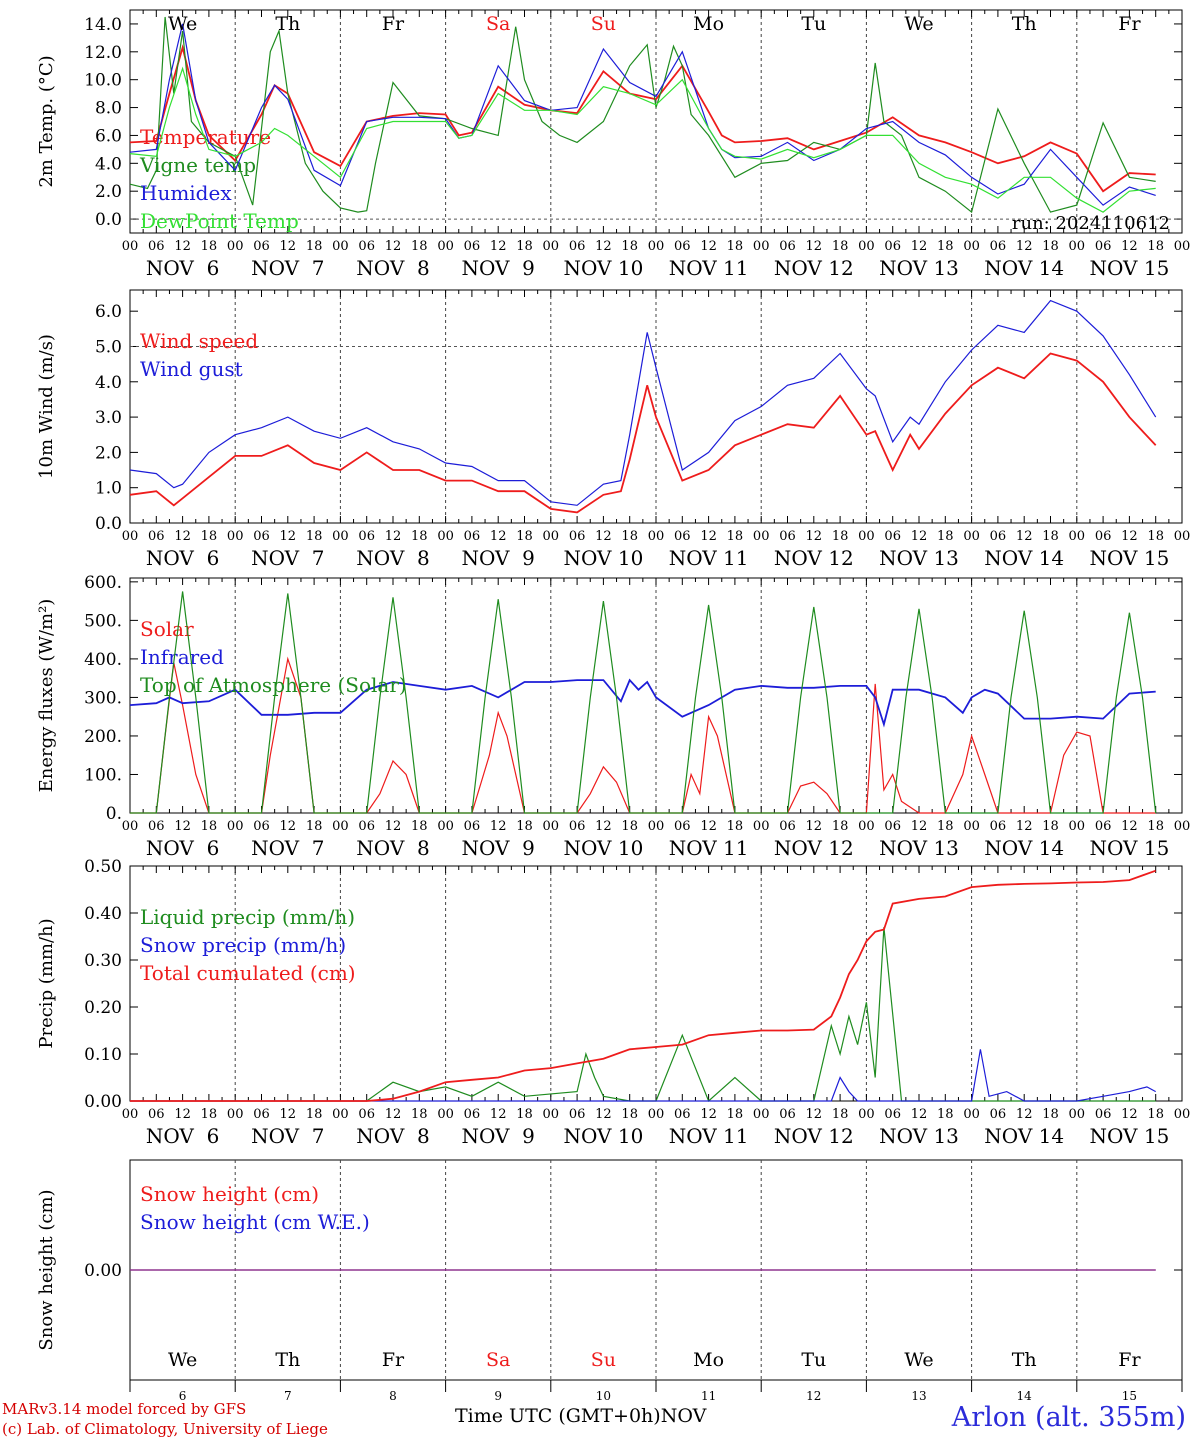 Image resolution: width=1194 pixels, height=1440 pixels. Describe the element at coordinates (108, 418) in the screenshot. I see `y-tick-label: 3.0` at that location.